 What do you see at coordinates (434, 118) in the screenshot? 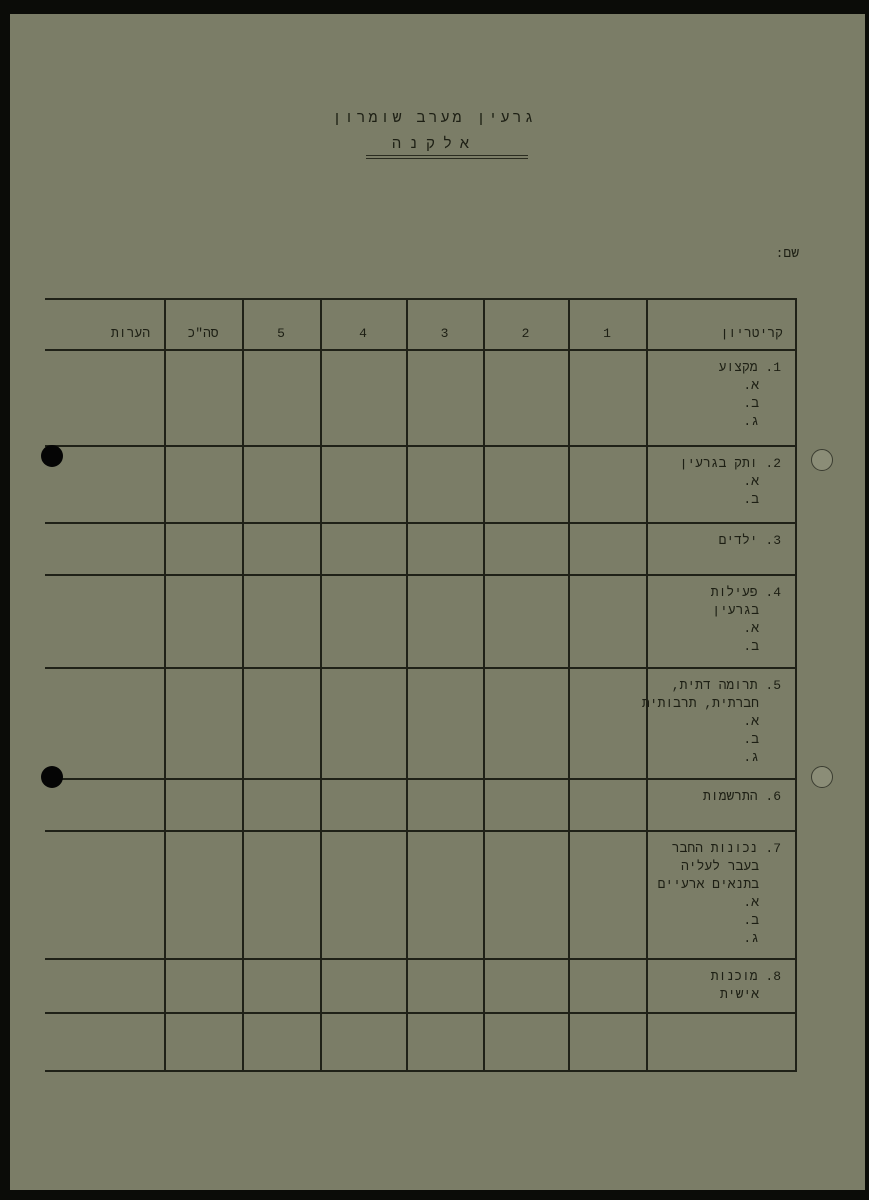
I see `document-title: גרעין מערב שומרון` at bounding box center [434, 118].